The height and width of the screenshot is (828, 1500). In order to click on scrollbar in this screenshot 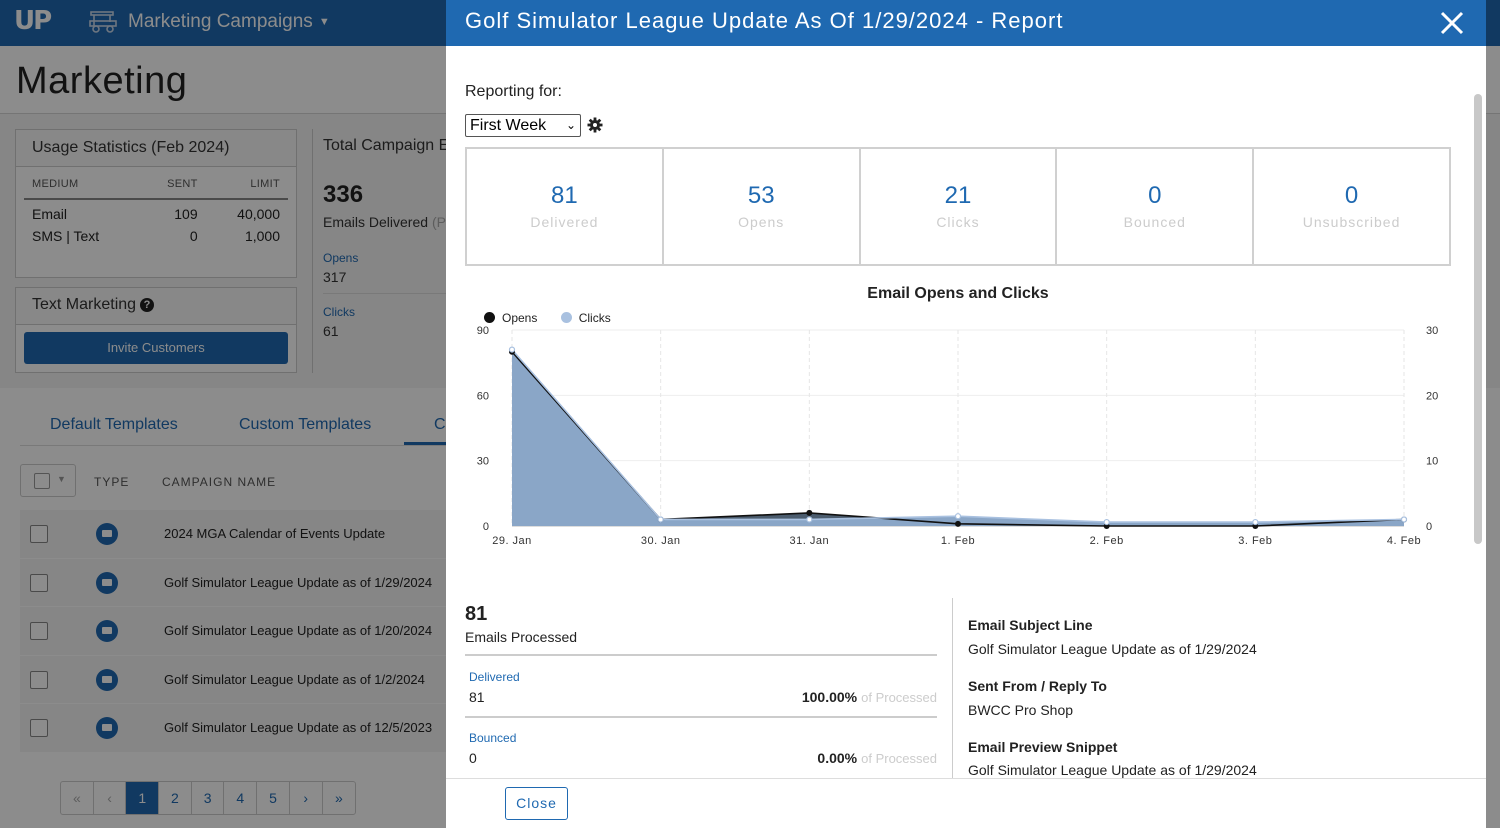, I will do `click(1478, 319)`.